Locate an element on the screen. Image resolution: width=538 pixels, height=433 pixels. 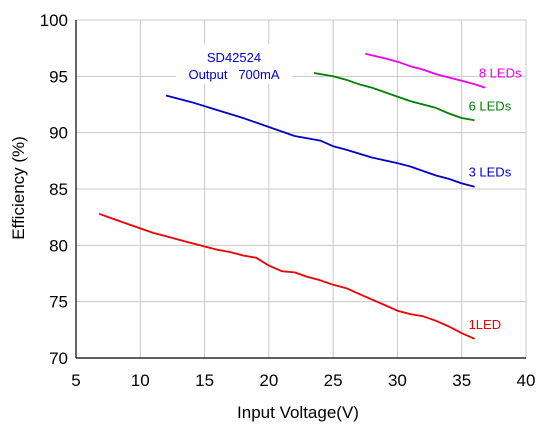
series-label-2: 3 LEDs is located at coordinates (490, 172).